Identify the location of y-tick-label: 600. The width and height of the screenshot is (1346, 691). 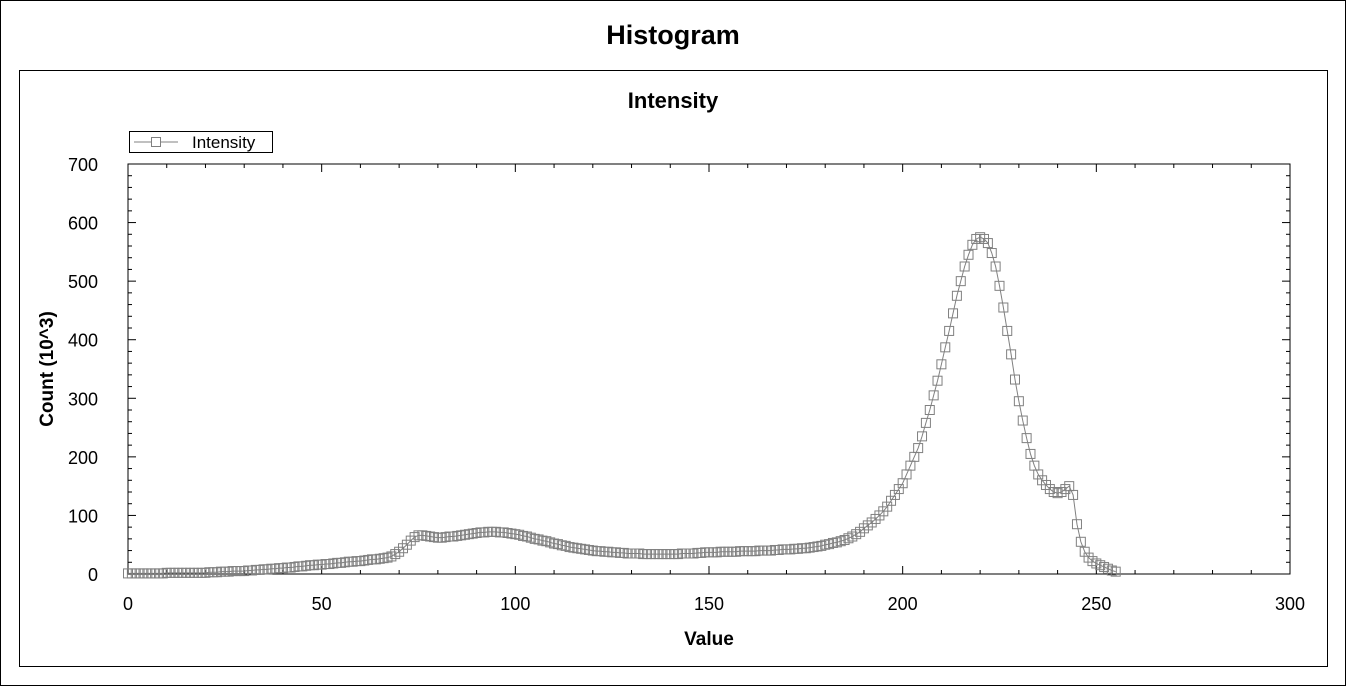
(83, 224).